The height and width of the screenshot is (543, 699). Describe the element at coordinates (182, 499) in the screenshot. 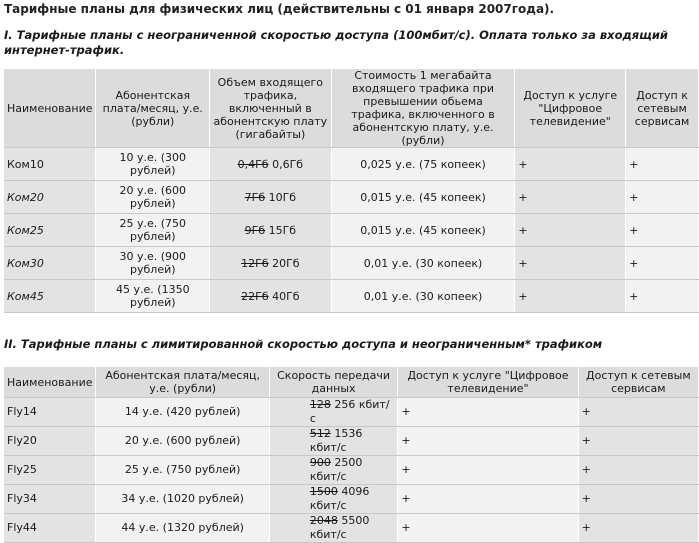

I see `plan-fee: 34 у.е. (1020 рублей)` at that location.